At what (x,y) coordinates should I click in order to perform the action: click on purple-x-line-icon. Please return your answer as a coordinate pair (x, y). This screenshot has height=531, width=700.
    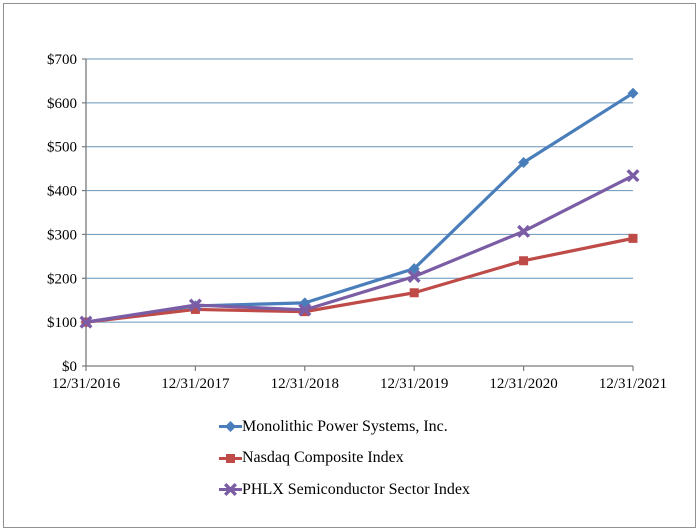
    Looking at the image, I should click on (230, 490).